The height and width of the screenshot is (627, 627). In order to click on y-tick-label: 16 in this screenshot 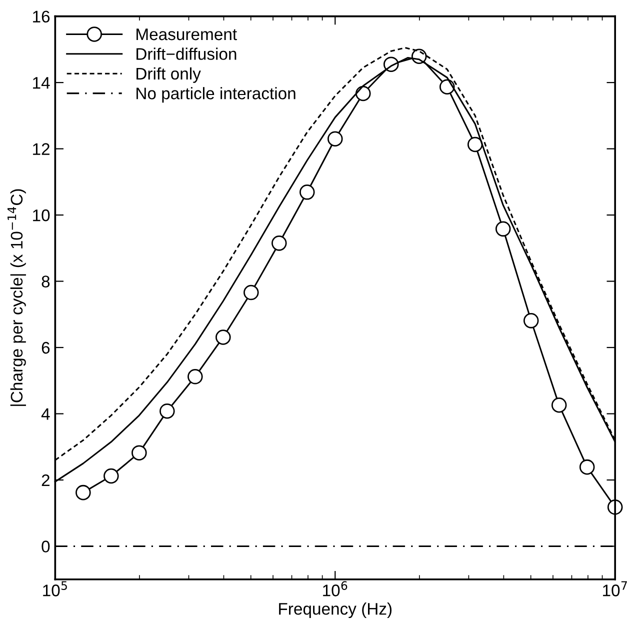, I will do `click(41, 16)`.